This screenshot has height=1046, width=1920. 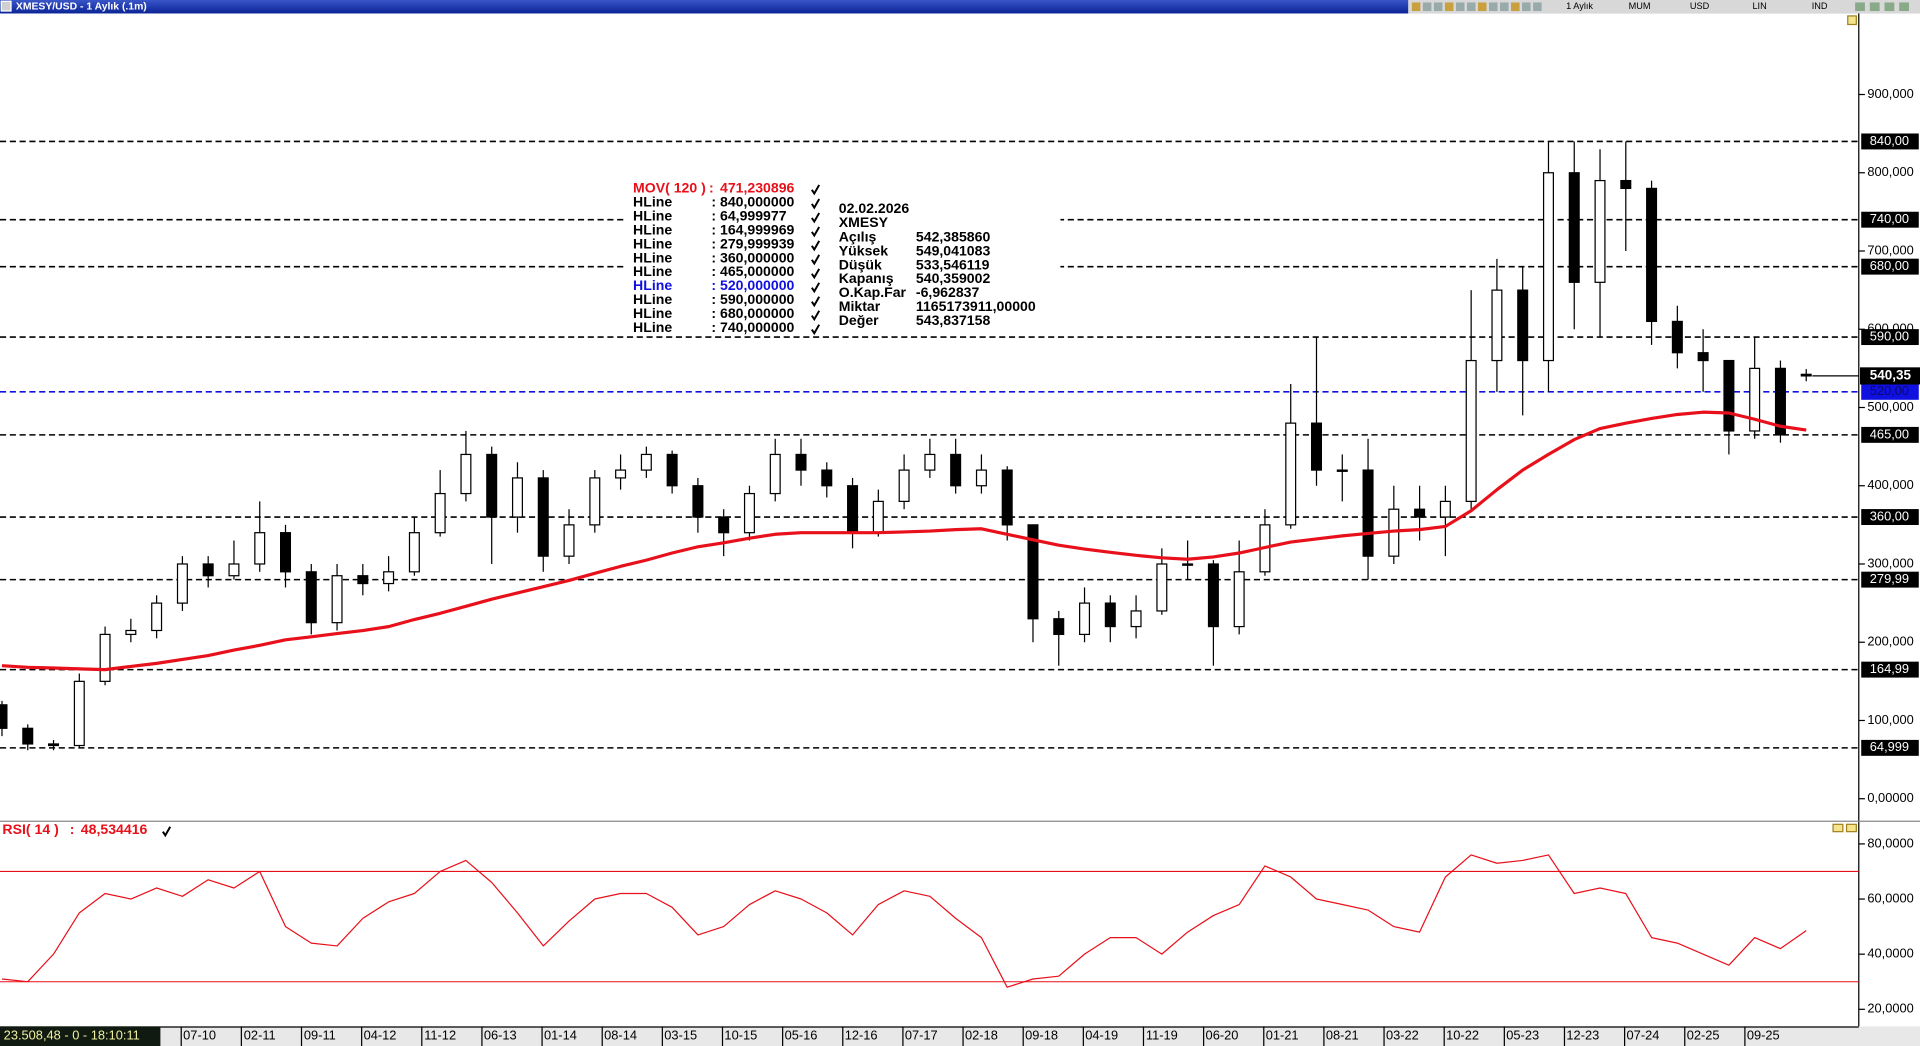 I want to click on toolbar-item: IND, so click(x=1820, y=6).